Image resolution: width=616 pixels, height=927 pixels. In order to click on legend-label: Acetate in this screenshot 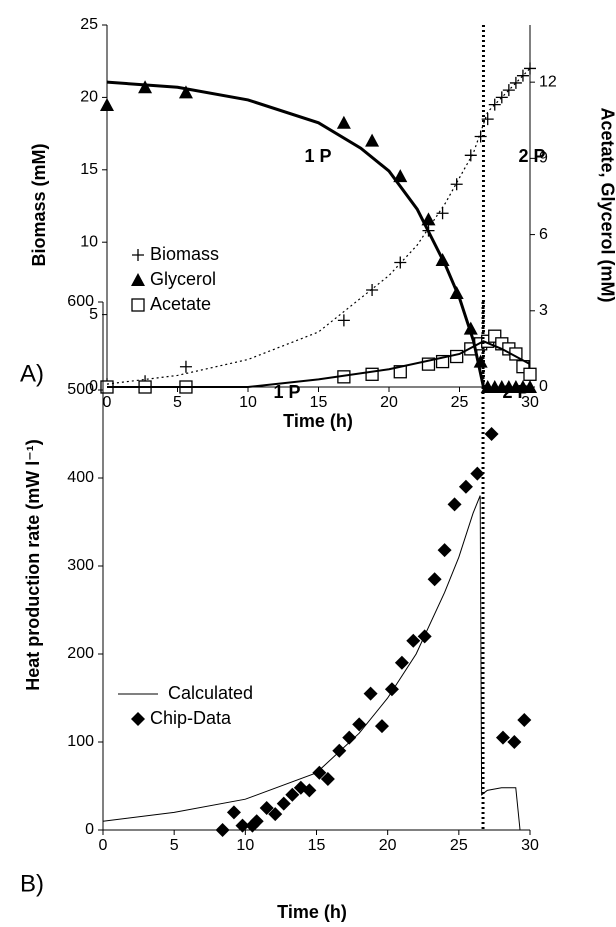, I will do `click(180, 304)`.